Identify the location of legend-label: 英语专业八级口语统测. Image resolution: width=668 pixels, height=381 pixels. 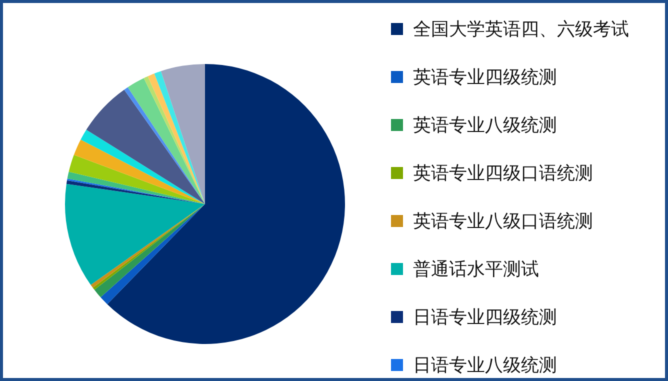
(503, 221).